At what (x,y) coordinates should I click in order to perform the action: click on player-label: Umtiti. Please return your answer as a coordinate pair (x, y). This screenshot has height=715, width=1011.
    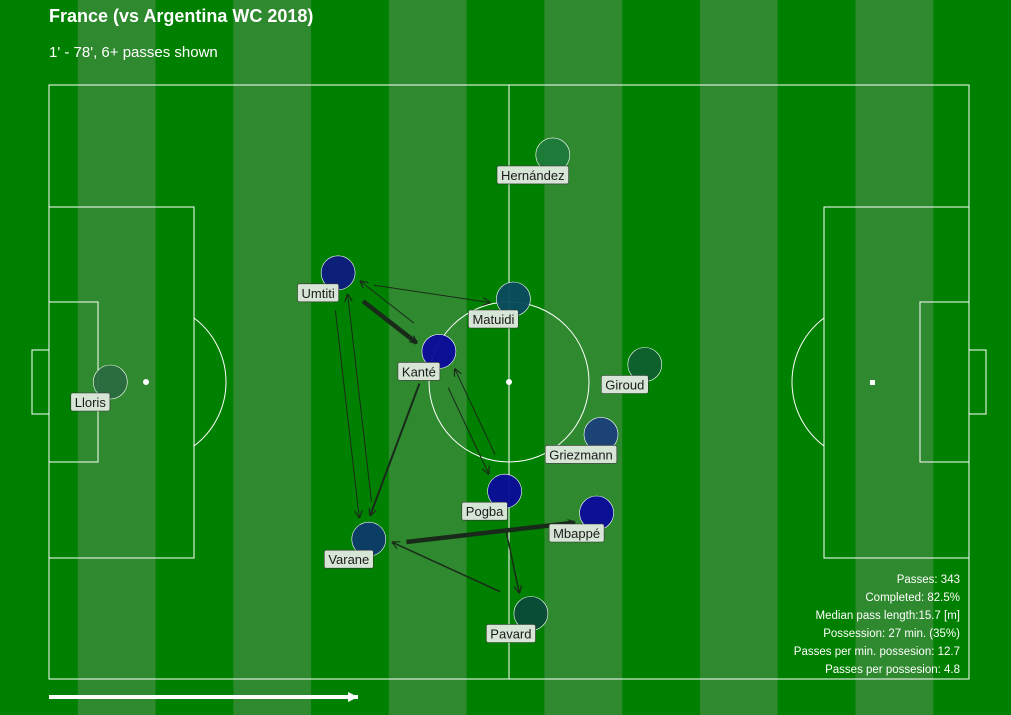
    Looking at the image, I should click on (317, 293).